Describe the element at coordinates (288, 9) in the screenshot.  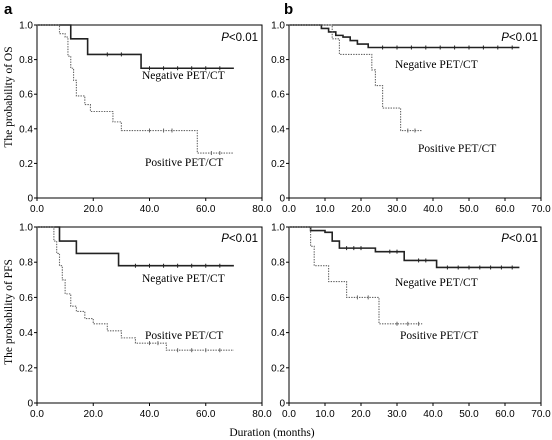
I see `panel-letter-b: b` at that location.